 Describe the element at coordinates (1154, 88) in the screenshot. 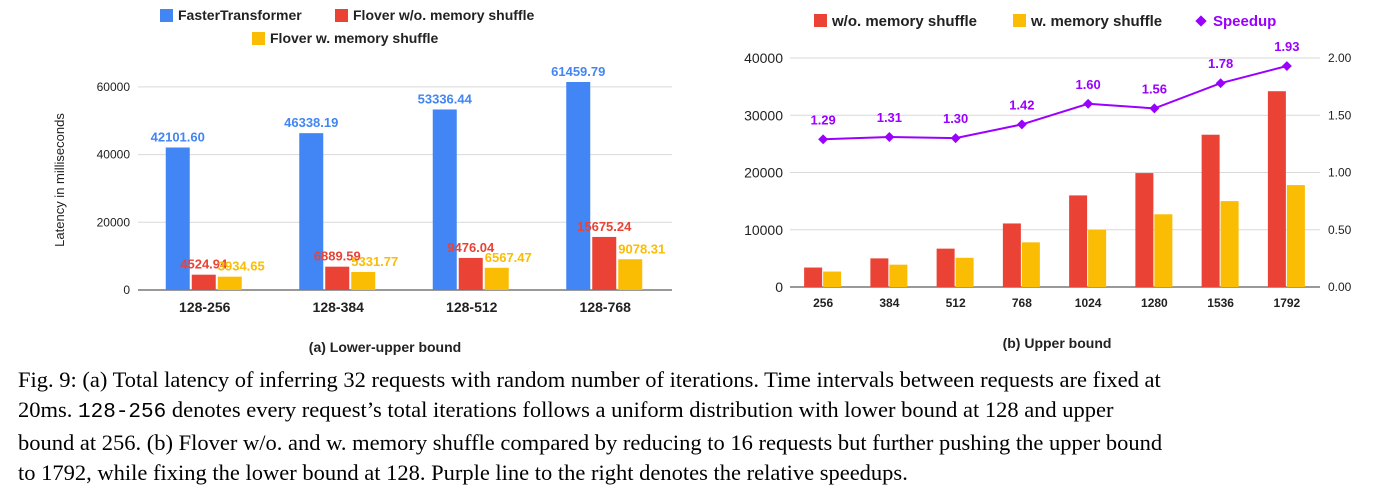

I see `speedup-label-5: 1.56` at that location.